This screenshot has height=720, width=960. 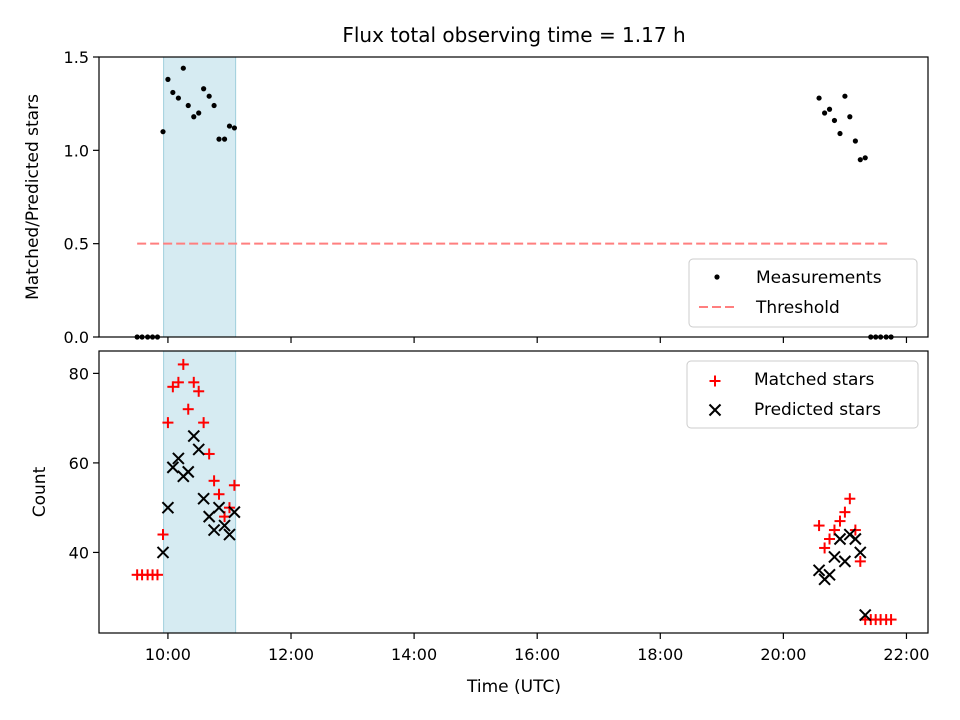 What do you see at coordinates (79, 373) in the screenshot?
I see `y-tick-label: 80` at bounding box center [79, 373].